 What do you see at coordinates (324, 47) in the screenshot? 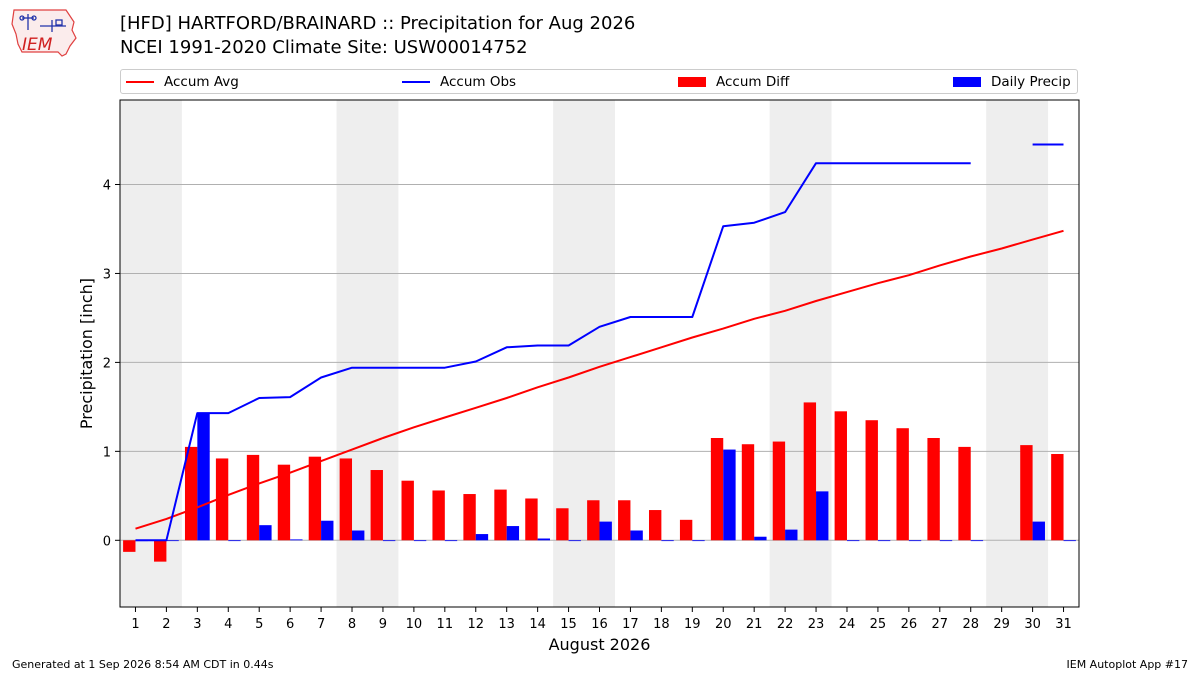
I see `chart-subtitle: NCEI 1991-2020 Climate Site: USW00014752` at bounding box center [324, 47].